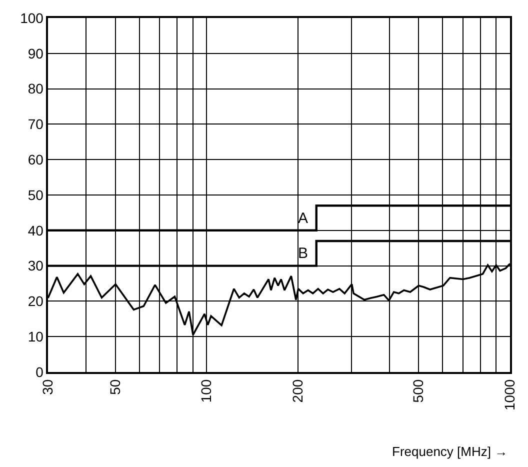 The width and height of the screenshot is (528, 467). I want to click on y-tick-label: 70, so click(36, 124).